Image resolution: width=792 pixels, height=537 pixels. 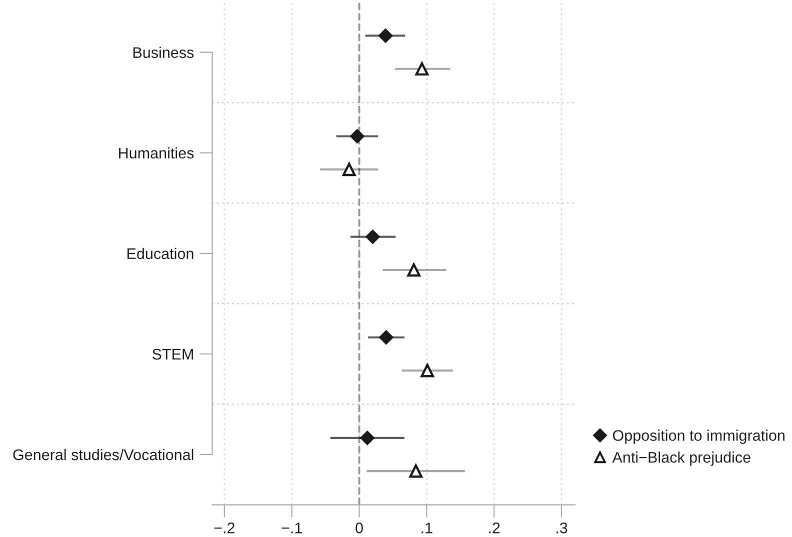 What do you see at coordinates (562, 528) in the screenshot?
I see `x-tick-label: .3` at bounding box center [562, 528].